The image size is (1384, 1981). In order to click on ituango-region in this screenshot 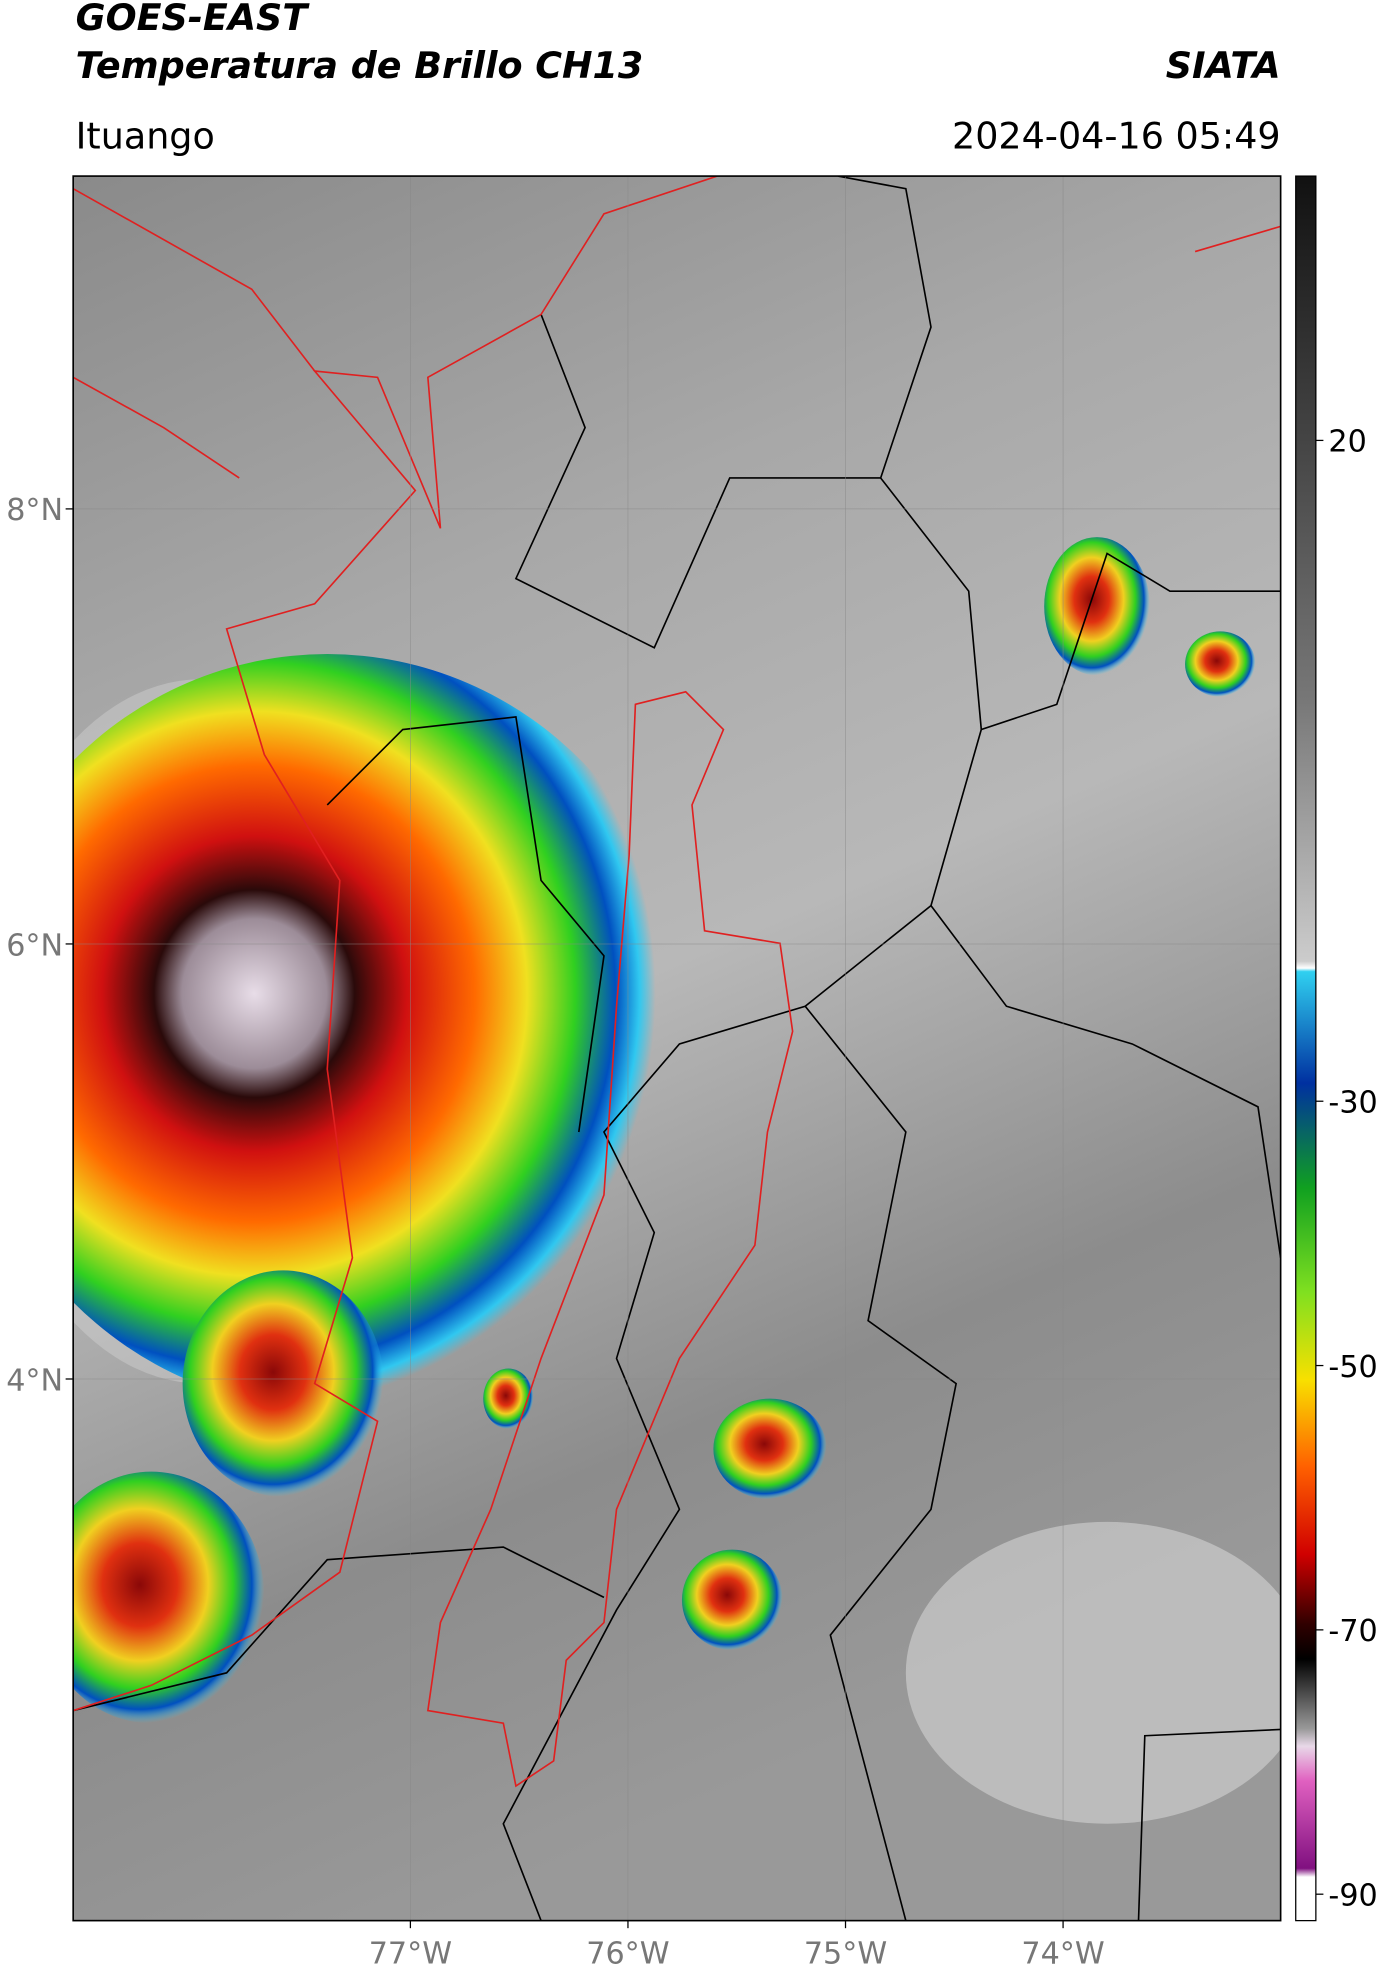, I will do `click(610, 1239)`.